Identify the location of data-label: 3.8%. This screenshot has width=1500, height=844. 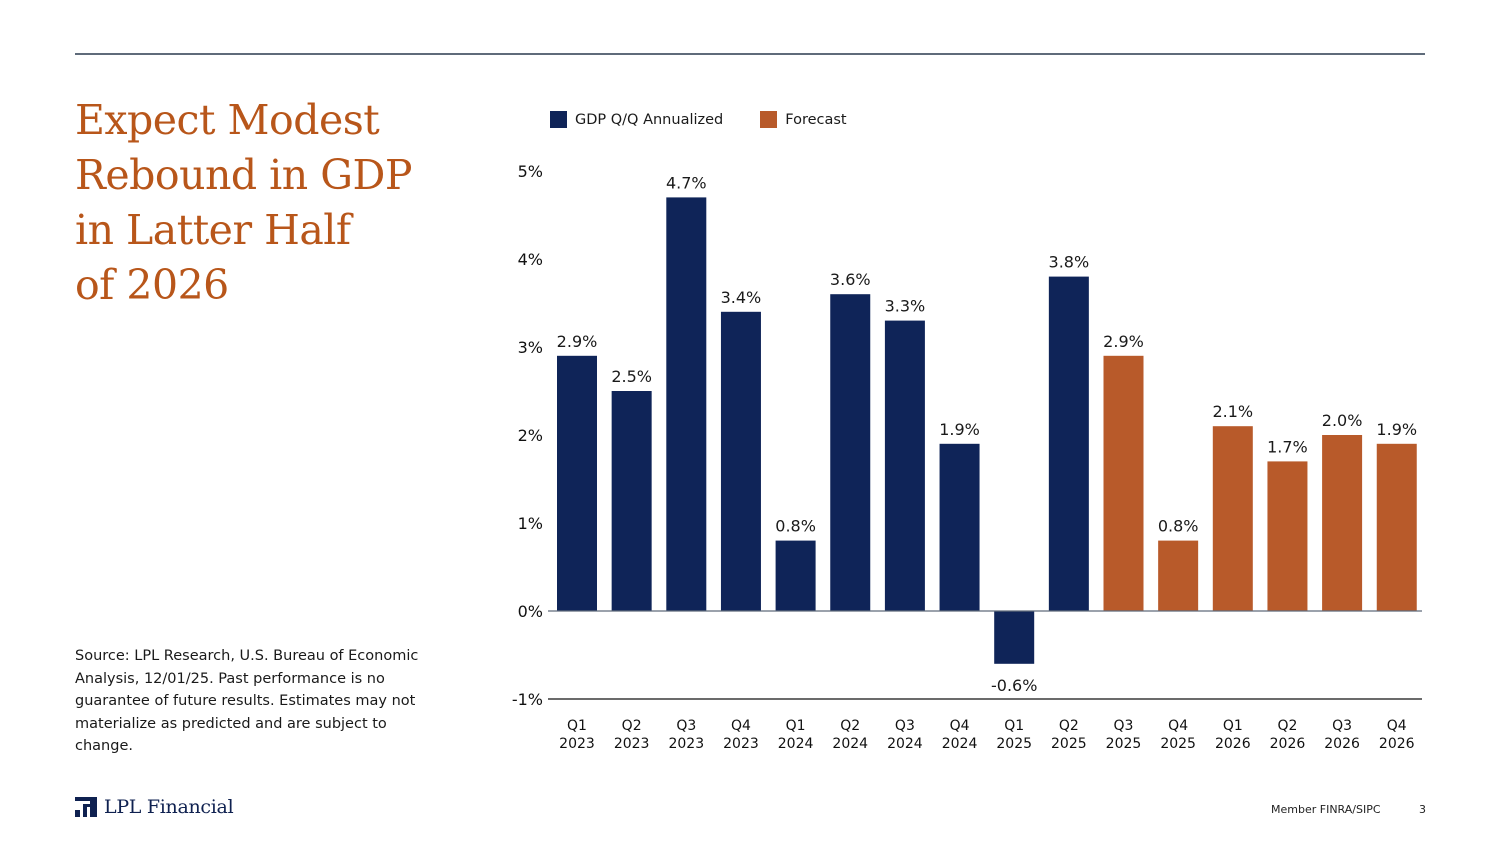
(1069, 262).